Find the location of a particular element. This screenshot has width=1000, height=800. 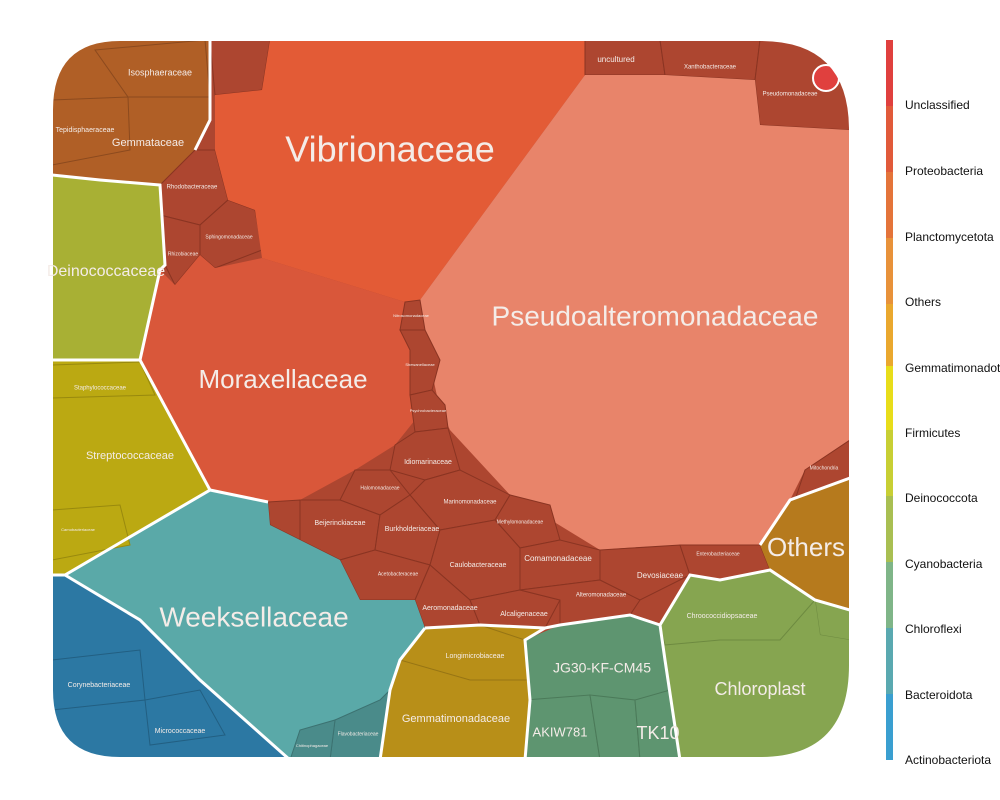

cell-chitinophagaceae is located at coordinates (312, 738).